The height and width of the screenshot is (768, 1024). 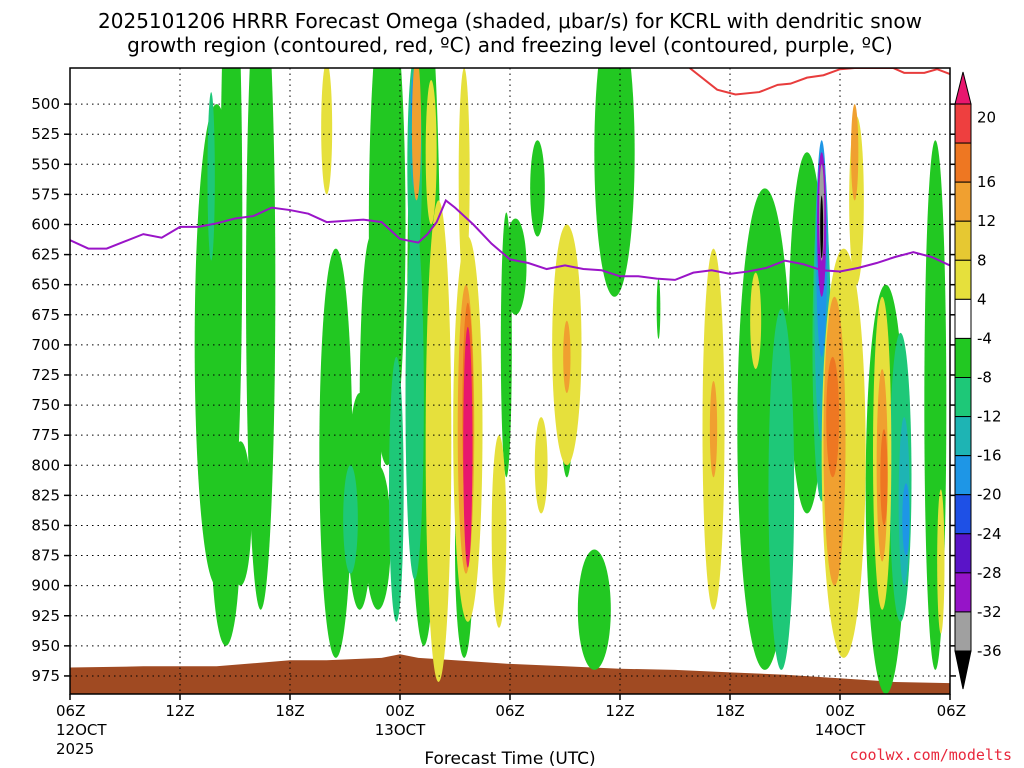 What do you see at coordinates (45, 525) in the screenshot?
I see `y-tick-label: 850` at bounding box center [45, 525].